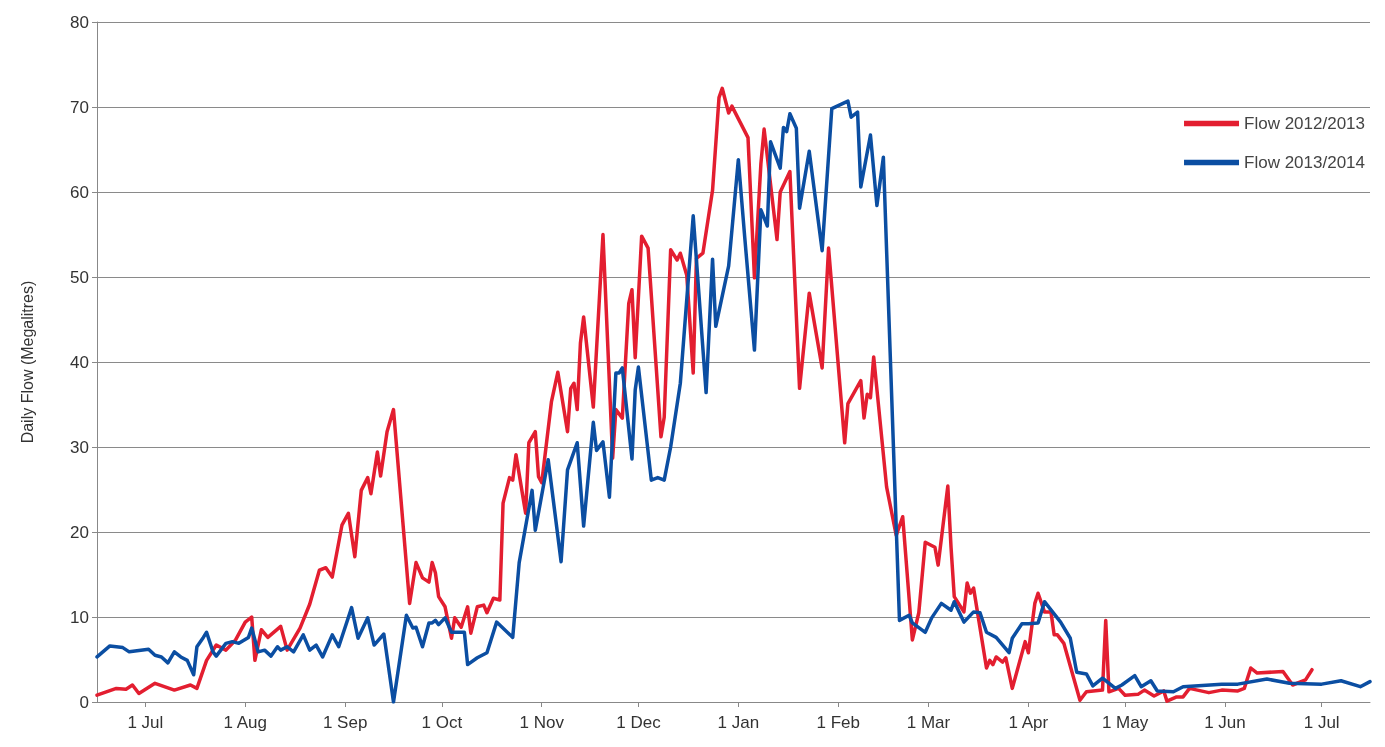 The height and width of the screenshot is (747, 1385). I want to click on y-tick-label: 50, so click(79, 277).